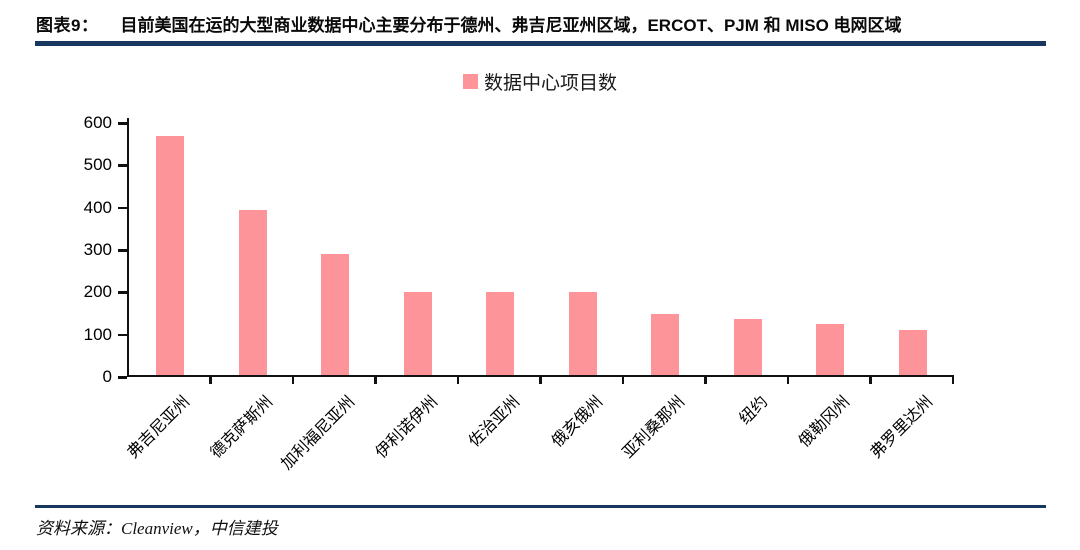 This screenshot has width=1080, height=550. I want to click on bar-加利福尼亚州, so click(335, 314).